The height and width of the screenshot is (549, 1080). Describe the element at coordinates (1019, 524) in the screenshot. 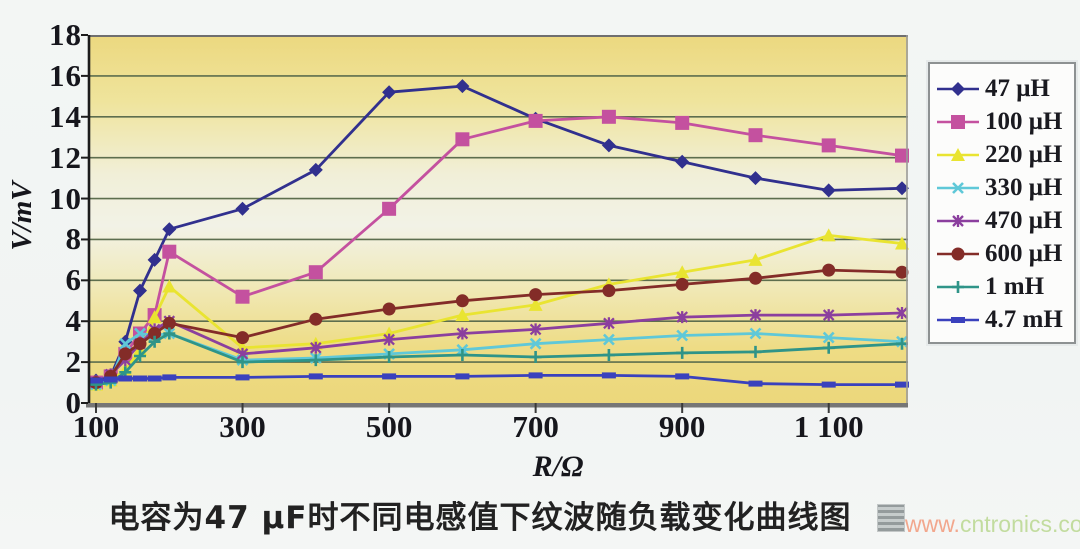

I see `watermark-domain: cntronics.com` at that location.